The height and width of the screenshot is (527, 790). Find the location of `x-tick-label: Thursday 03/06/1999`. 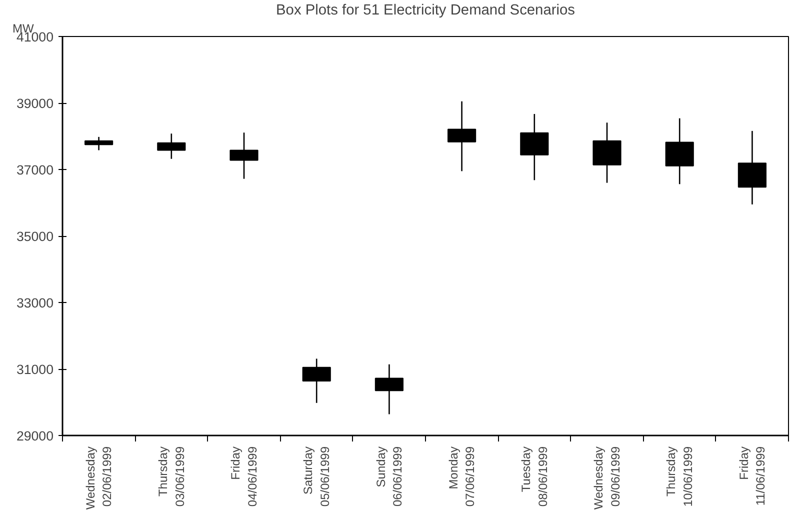

x-tick-label: Thursday 03/06/1999 is located at coordinates (171, 476).